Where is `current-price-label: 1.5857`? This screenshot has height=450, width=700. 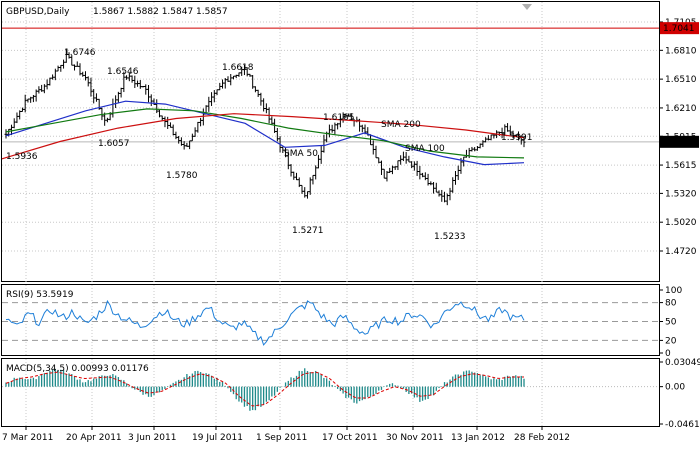 current-price-label: 1.5857 is located at coordinates (679, 143).